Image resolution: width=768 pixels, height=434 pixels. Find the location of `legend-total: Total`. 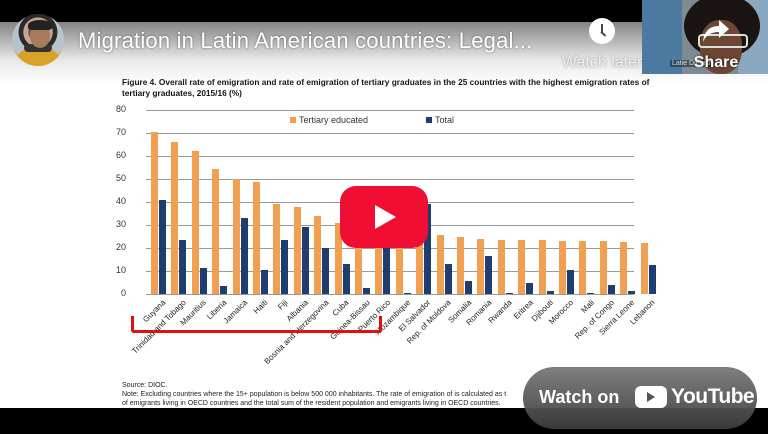

legend-total: Total is located at coordinates (440, 120).